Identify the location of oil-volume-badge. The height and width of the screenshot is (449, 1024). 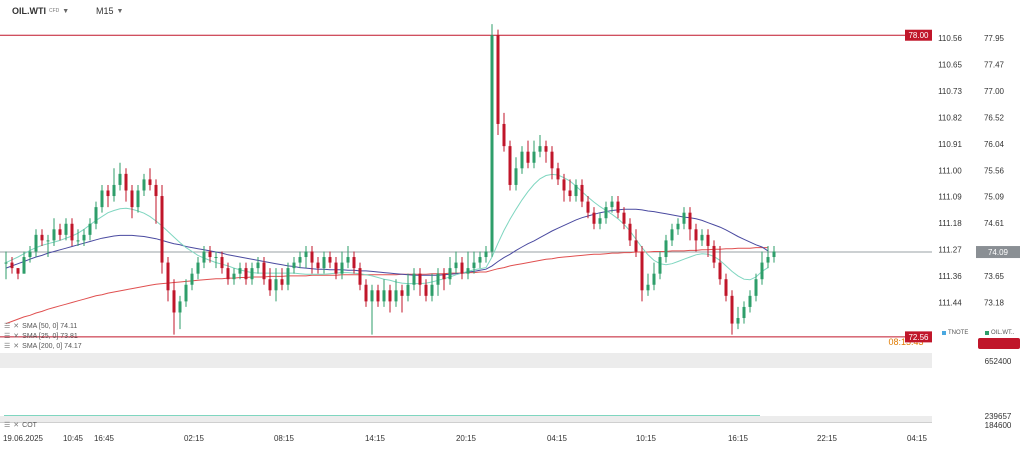
(999, 343).